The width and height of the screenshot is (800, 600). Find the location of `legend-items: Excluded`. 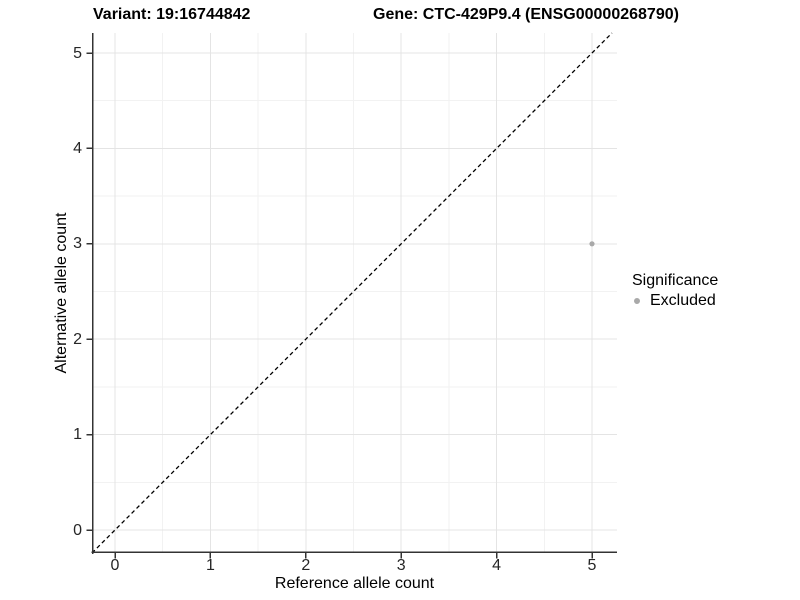

legend-items: Excluded is located at coordinates (675, 300).